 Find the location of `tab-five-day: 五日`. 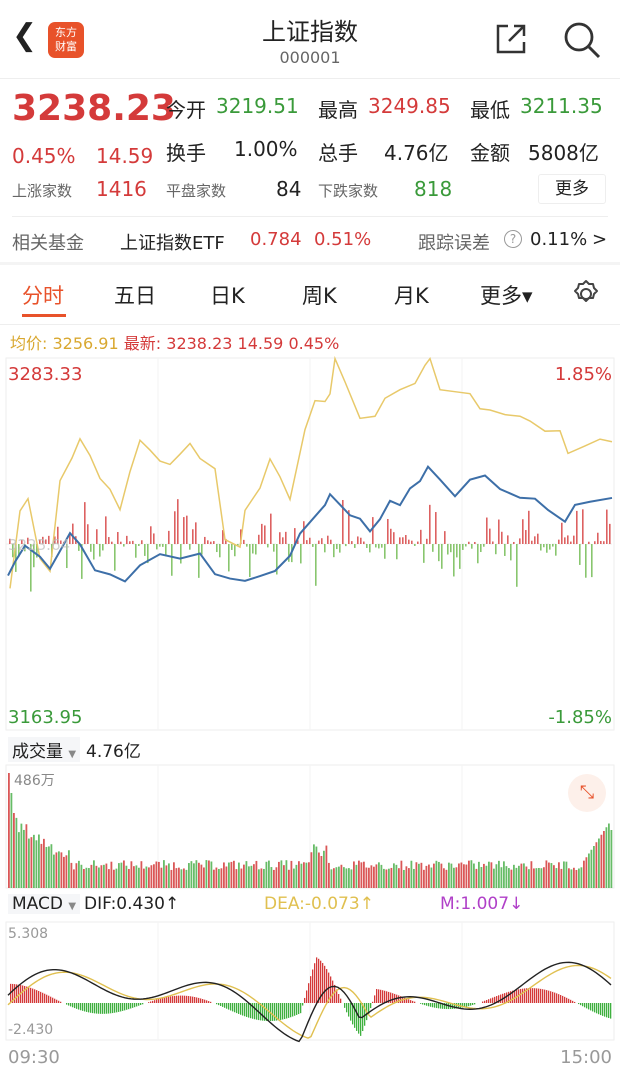

tab-five-day: 五日 is located at coordinates (135, 296).